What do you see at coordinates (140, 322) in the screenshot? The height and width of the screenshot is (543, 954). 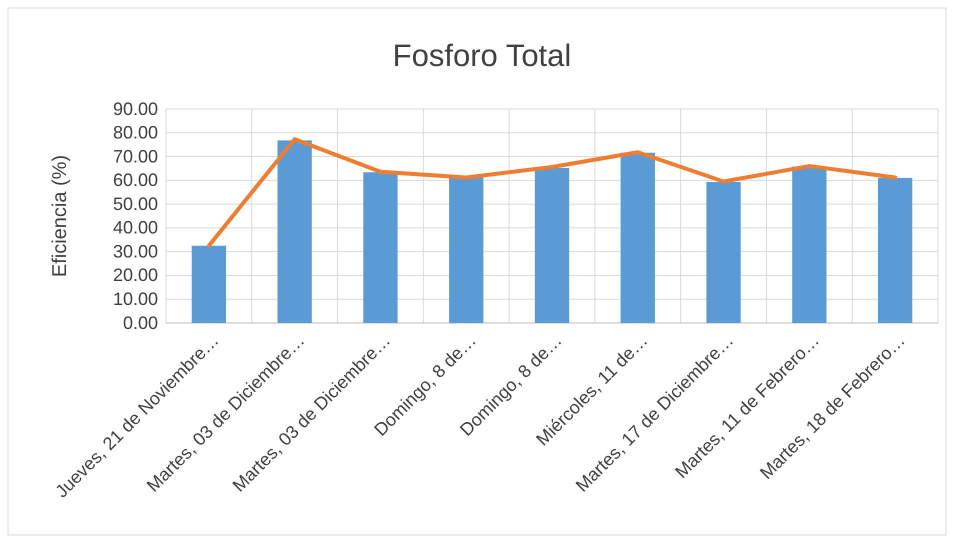 I see `y-tick-label: 0.00` at bounding box center [140, 322].